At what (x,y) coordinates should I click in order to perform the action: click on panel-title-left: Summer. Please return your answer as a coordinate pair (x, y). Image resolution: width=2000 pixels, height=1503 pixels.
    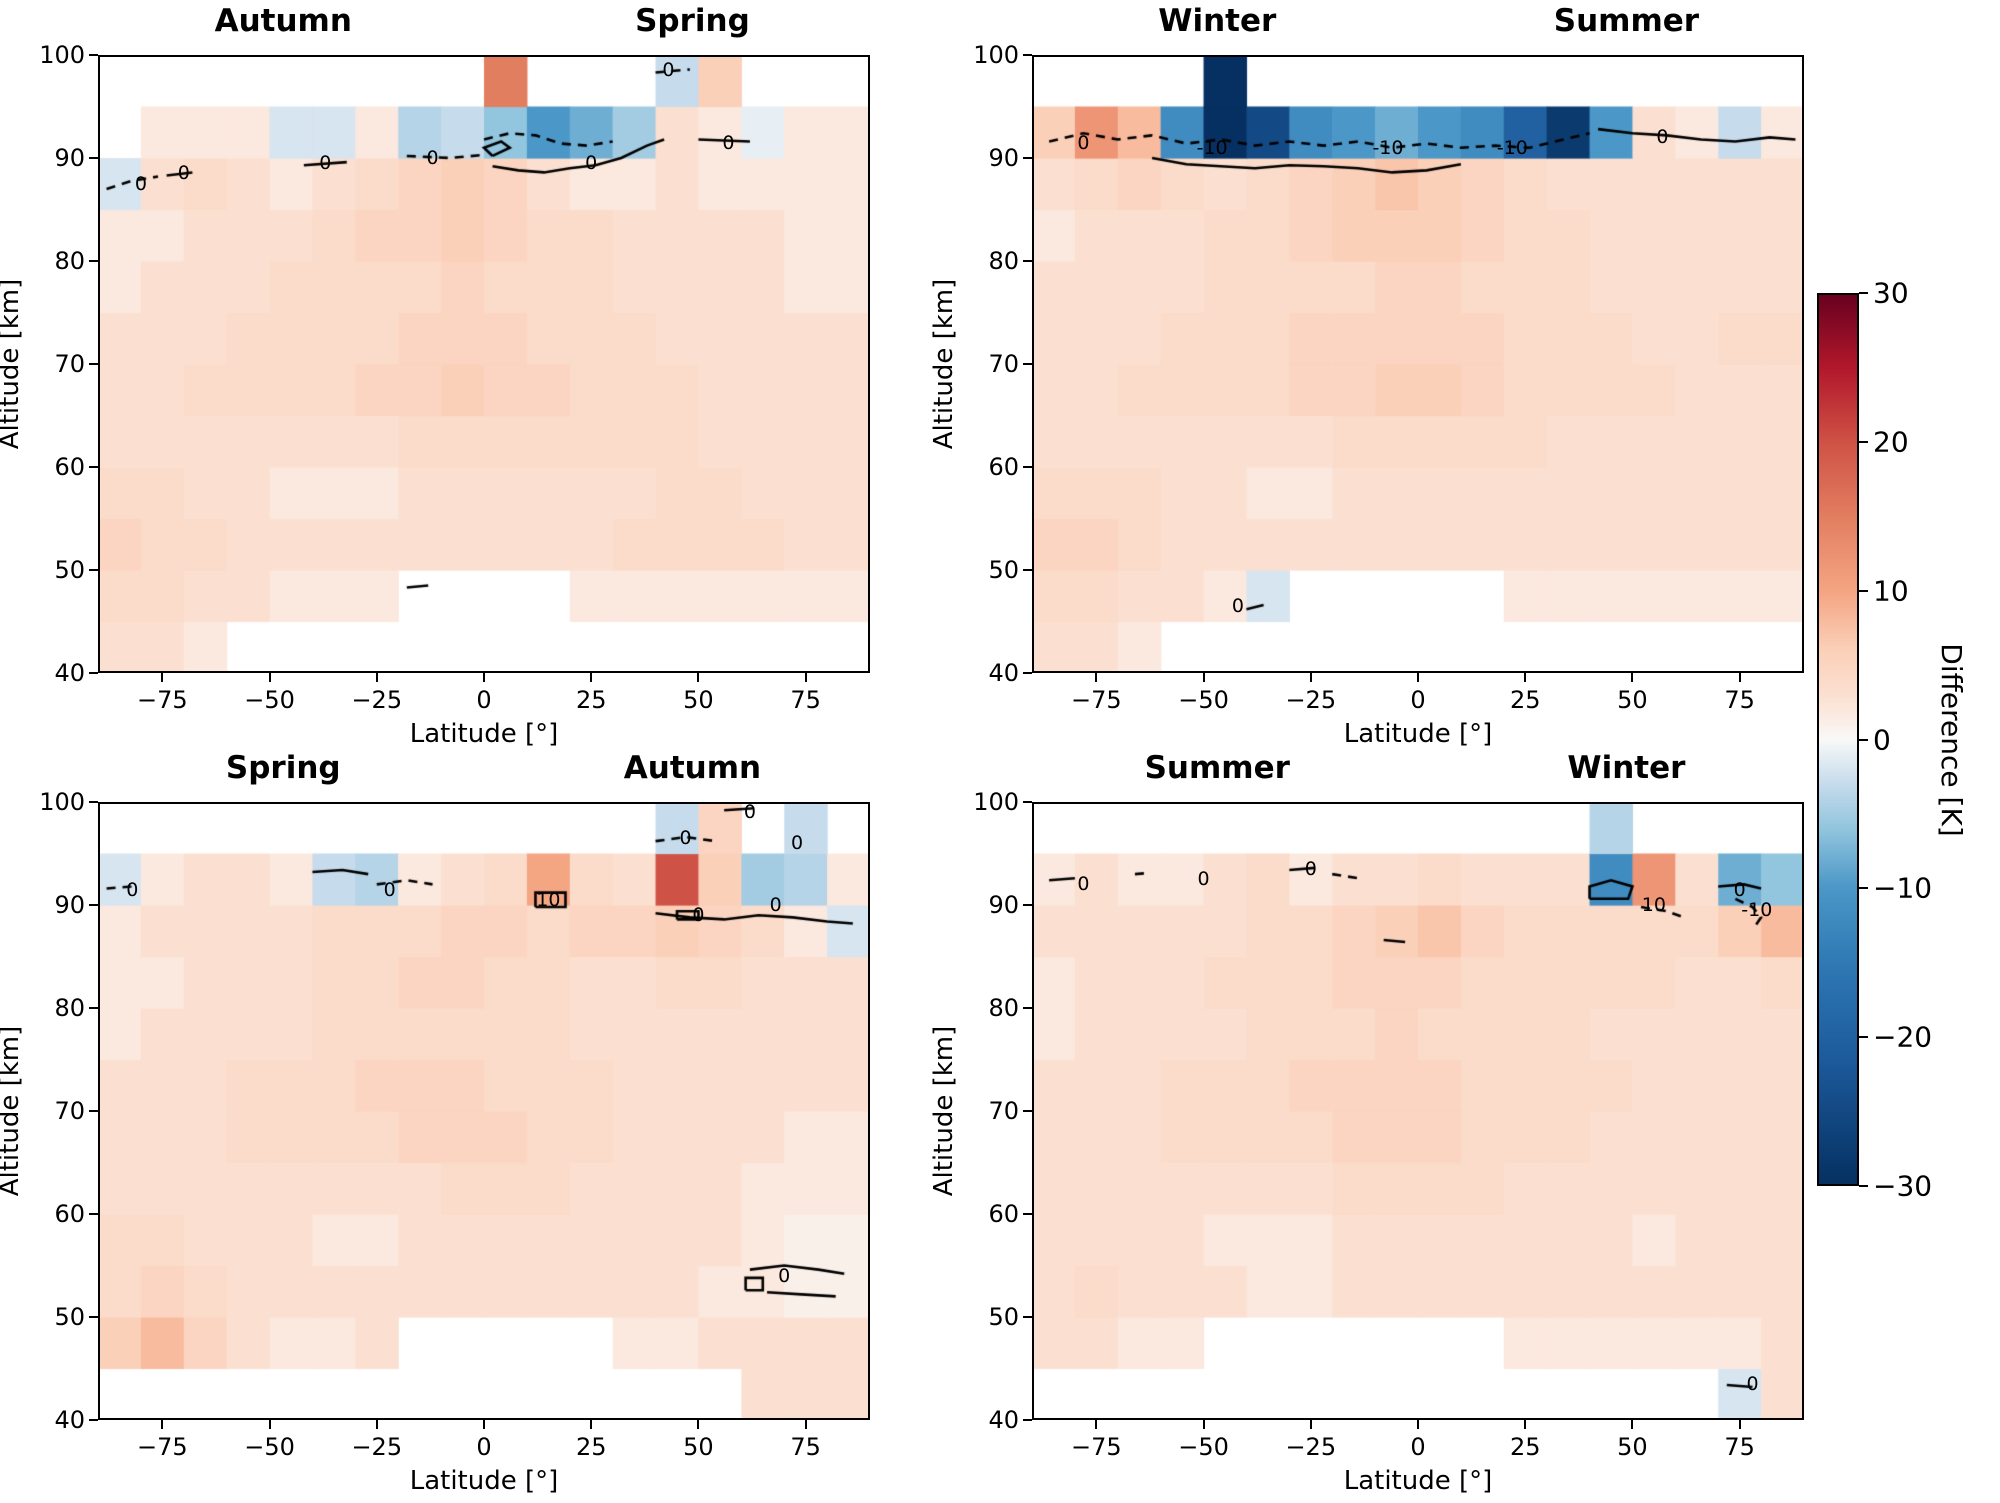
    Looking at the image, I should click on (1217, 768).